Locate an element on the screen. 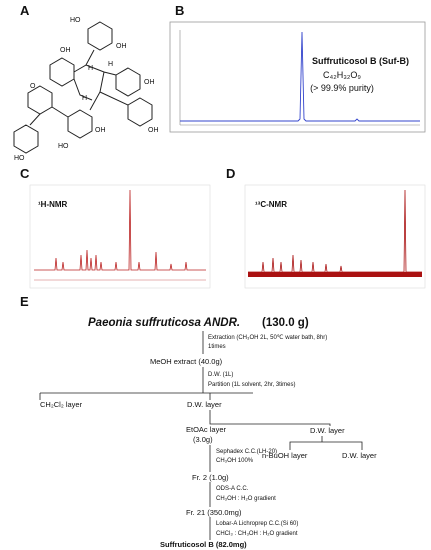 The width and height of the screenshot is (431, 550). formula: C₄₂H₃₂O₉ is located at coordinates (342, 75).